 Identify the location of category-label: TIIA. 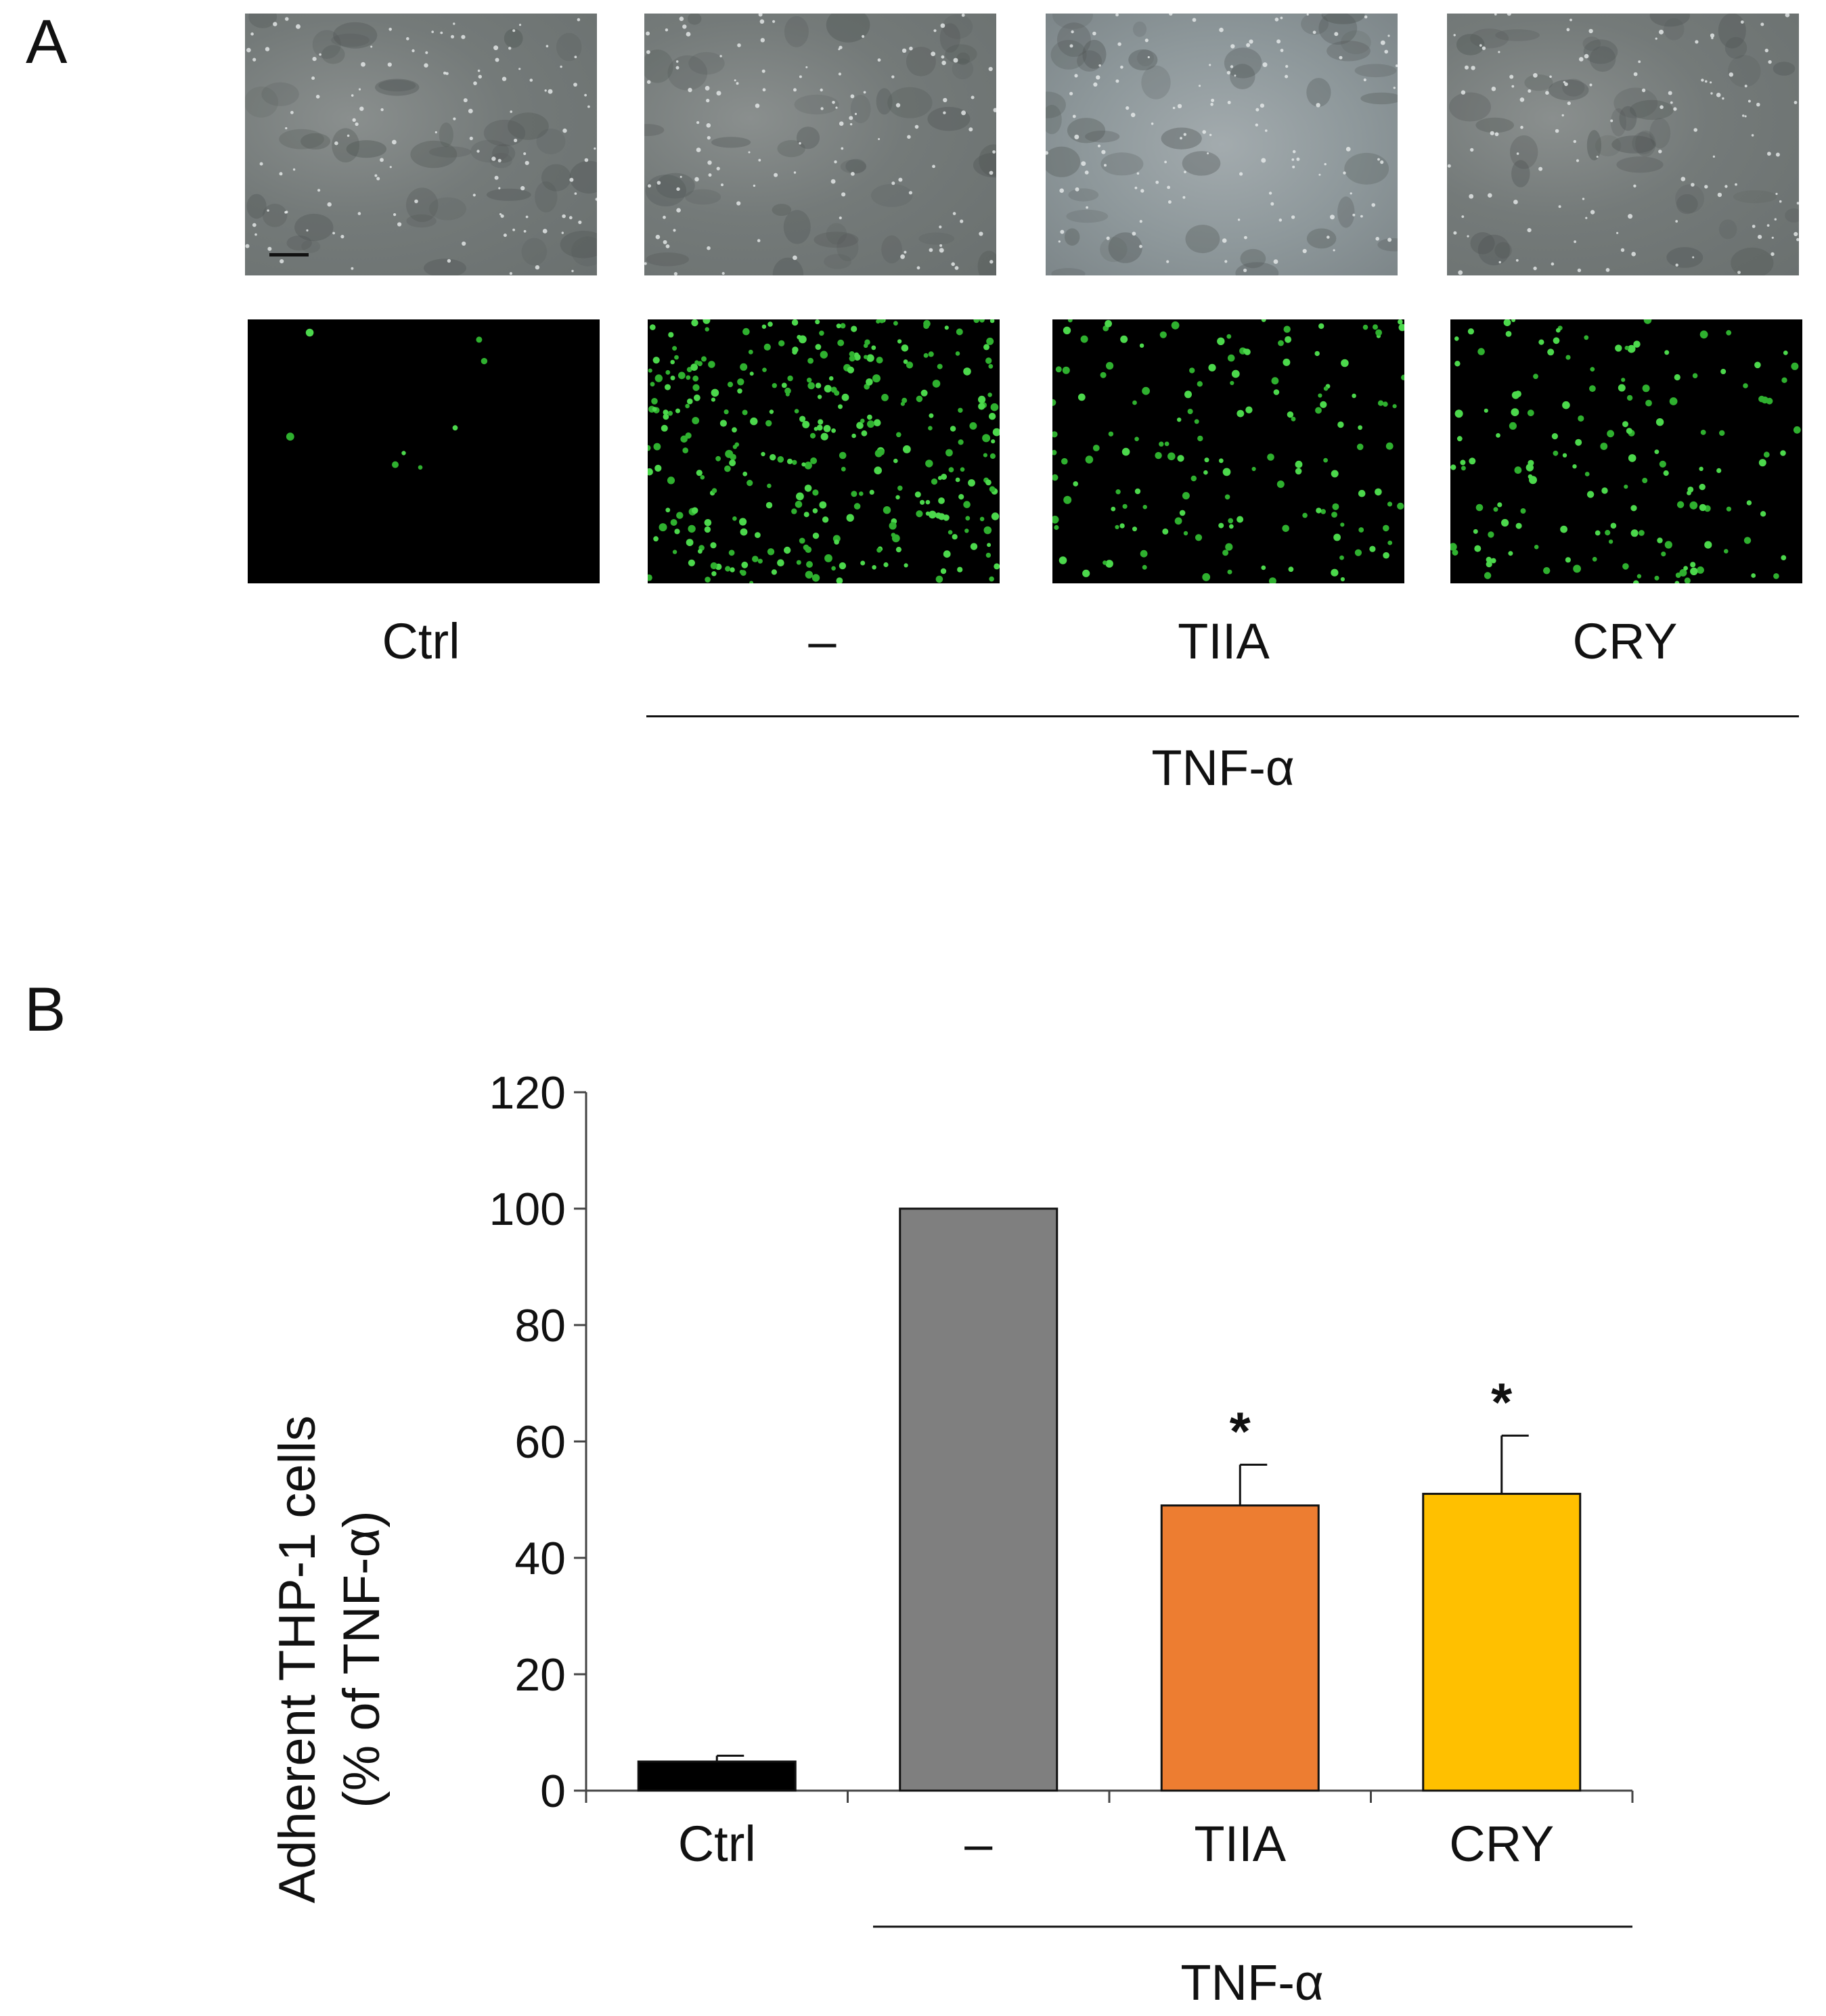
(1240, 1844).